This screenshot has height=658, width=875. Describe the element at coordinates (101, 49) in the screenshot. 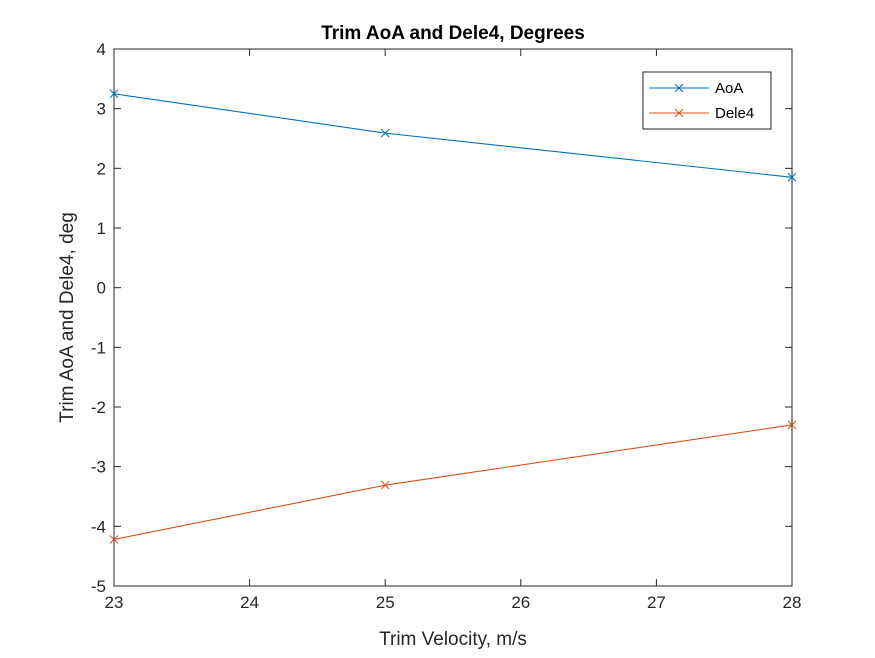

I see `y-tick-label: 4` at that location.